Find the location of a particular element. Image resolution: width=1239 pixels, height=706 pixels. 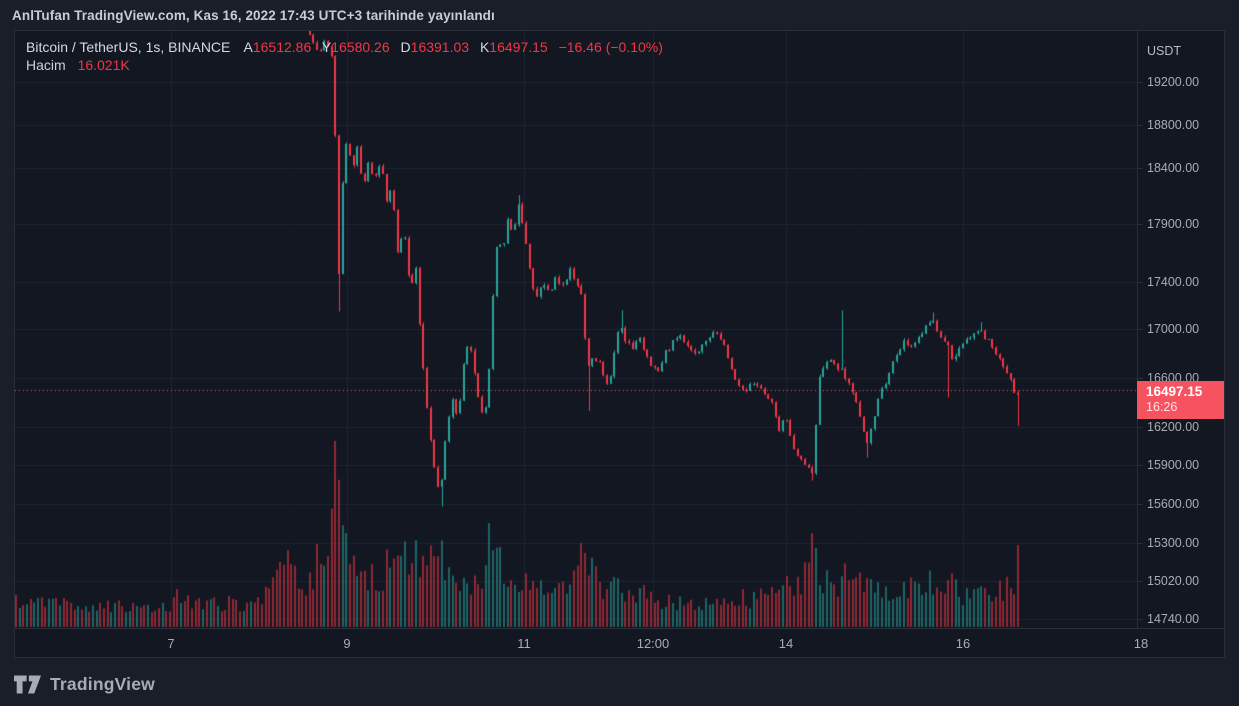

time-tick-label: 18 is located at coordinates (1141, 643).